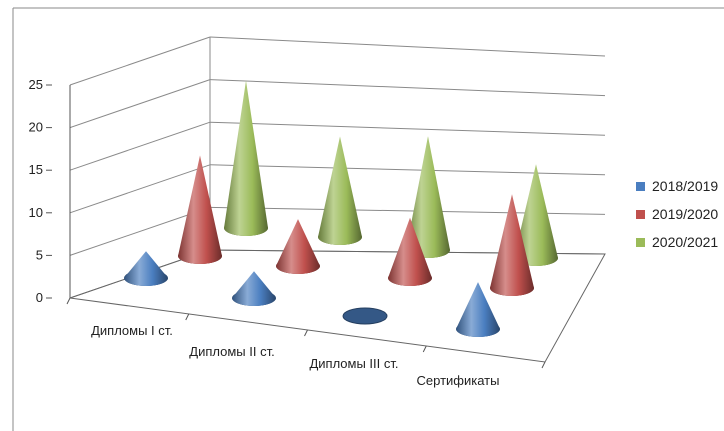  I want to click on y-tick-label: 15, so click(36, 169).